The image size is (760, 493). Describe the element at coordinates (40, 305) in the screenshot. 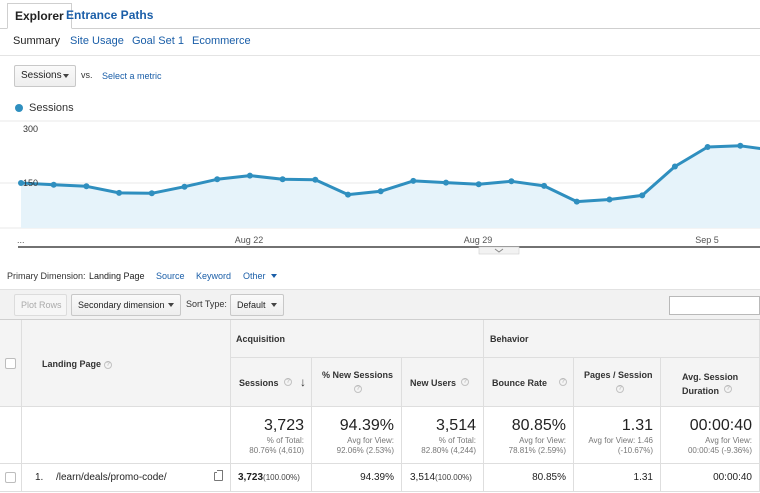

I see `plot-rows-button: Plot Rows` at that location.